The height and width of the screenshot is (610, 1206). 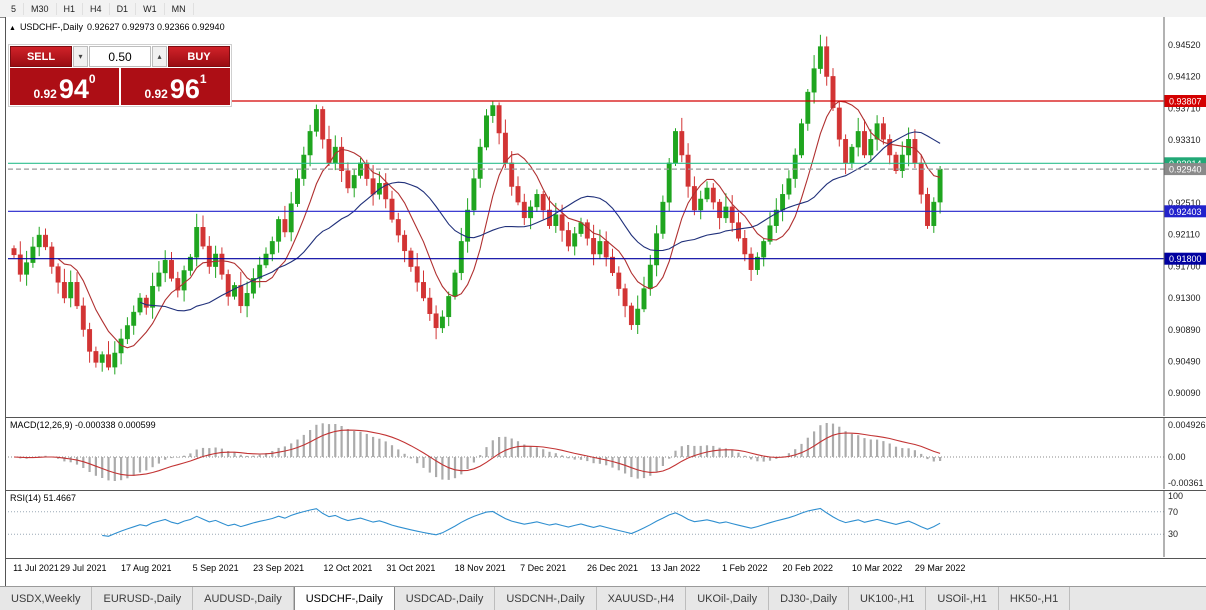 I want to click on timeframe-button-mn: MN, so click(x=179, y=8).